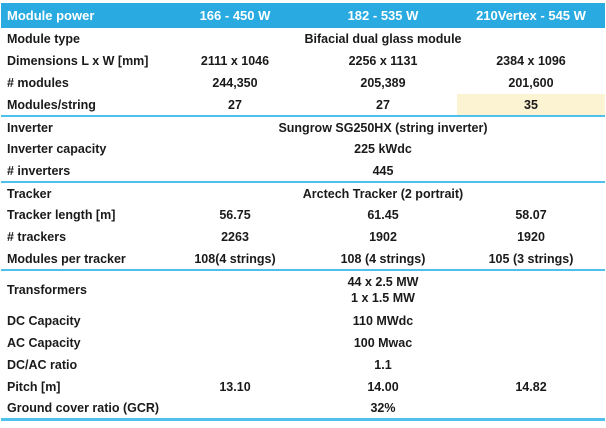 This screenshot has height=428, width=606. Describe the element at coordinates (61, 215) in the screenshot. I see `row-label: Tracker length [m]` at that location.